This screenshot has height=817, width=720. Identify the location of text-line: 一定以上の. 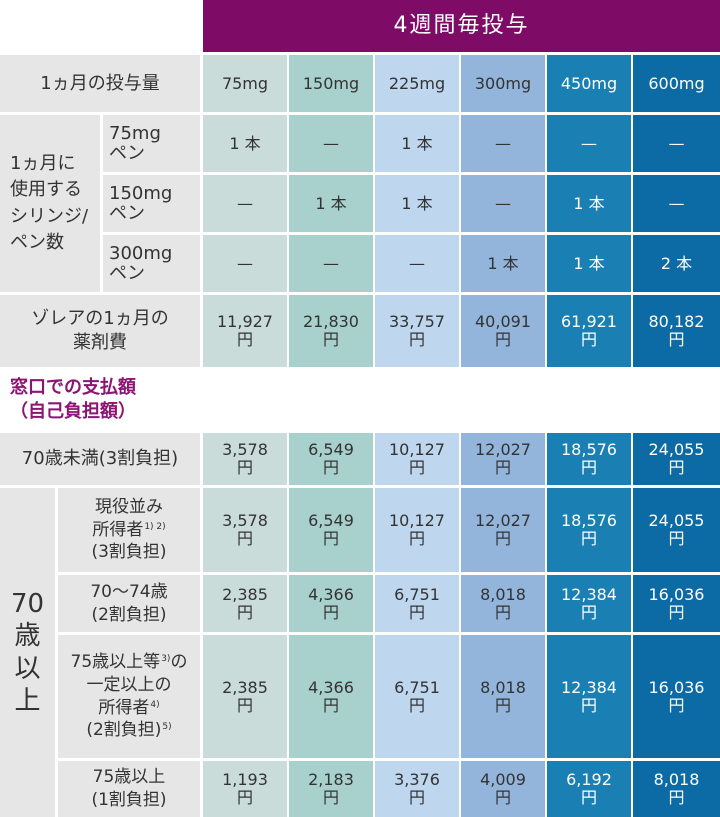
(129, 684).